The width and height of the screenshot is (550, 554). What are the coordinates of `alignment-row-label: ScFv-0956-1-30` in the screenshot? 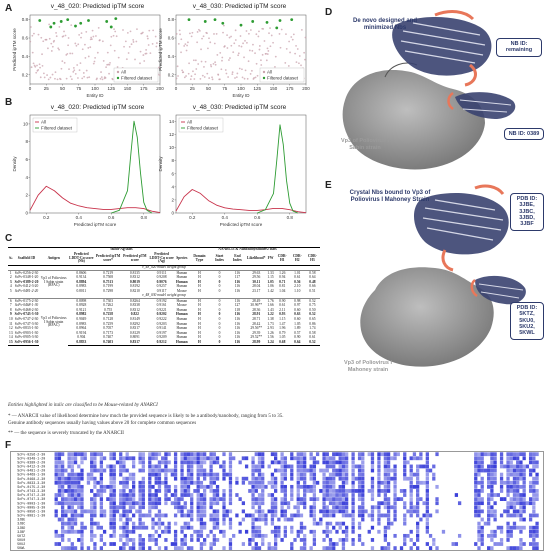 It's located at (31, 511).